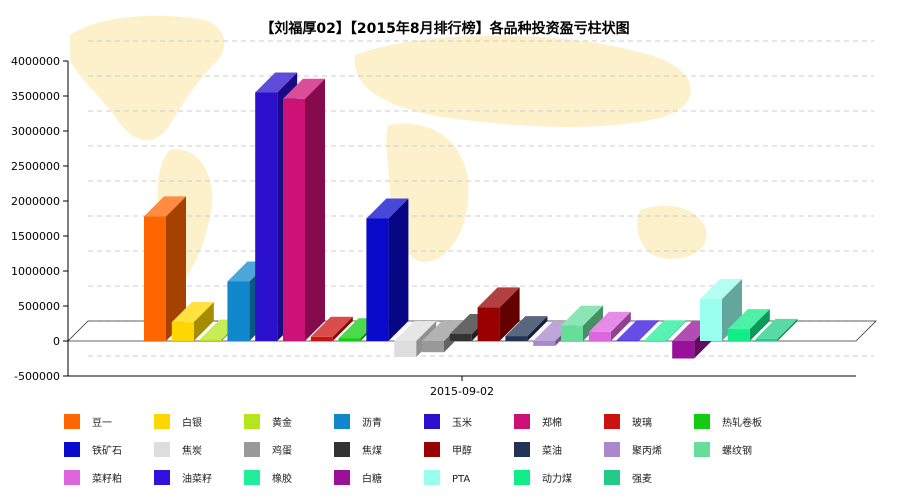 The height and width of the screenshot is (500, 899). Describe the element at coordinates (462, 391) in the screenshot. I see `x-tick-label: 2015-09-02` at that location.